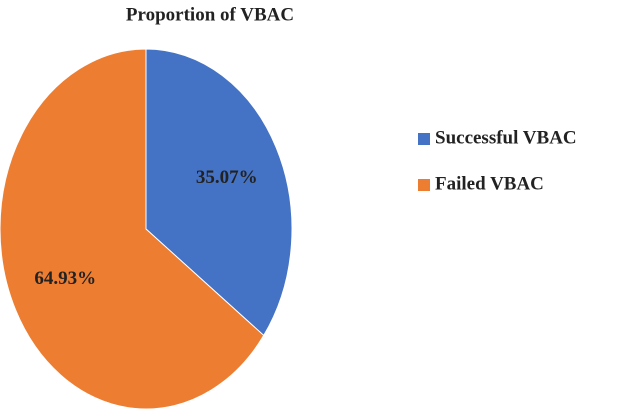  I want to click on data-label: 35.07%, so click(227, 177).